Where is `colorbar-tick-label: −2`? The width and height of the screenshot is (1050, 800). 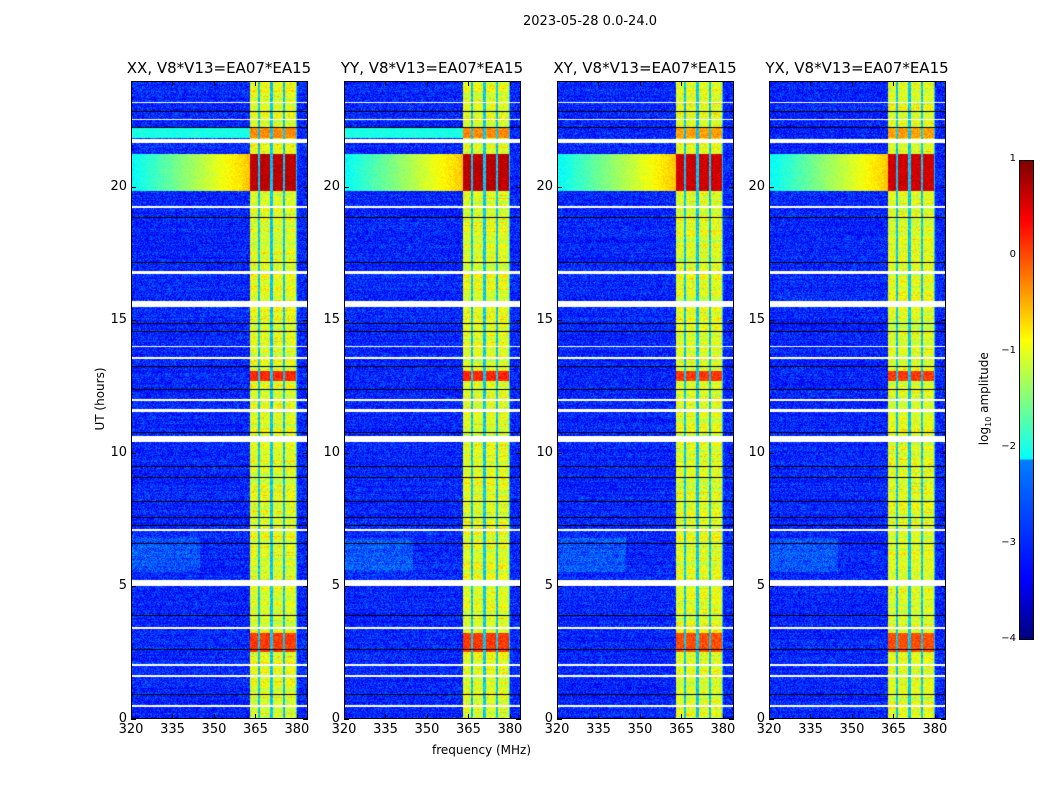
colorbar-tick-label: −2 is located at coordinates (1008, 446).